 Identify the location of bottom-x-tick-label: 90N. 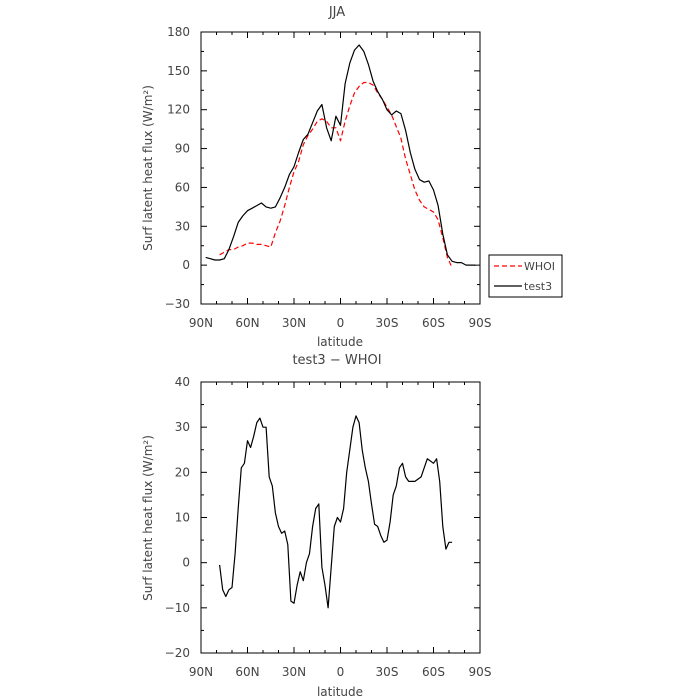
(201, 672).